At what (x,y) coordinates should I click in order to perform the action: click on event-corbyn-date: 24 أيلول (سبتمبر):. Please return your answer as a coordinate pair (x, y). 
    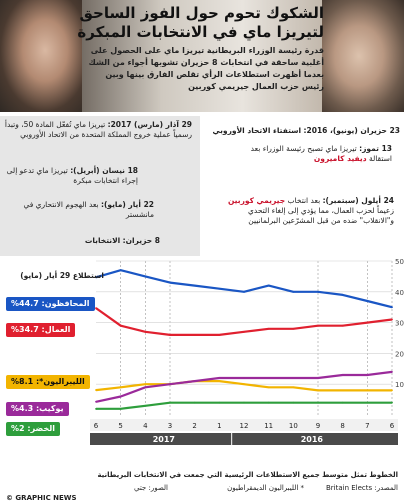
    Looking at the image, I should click on (358, 200).